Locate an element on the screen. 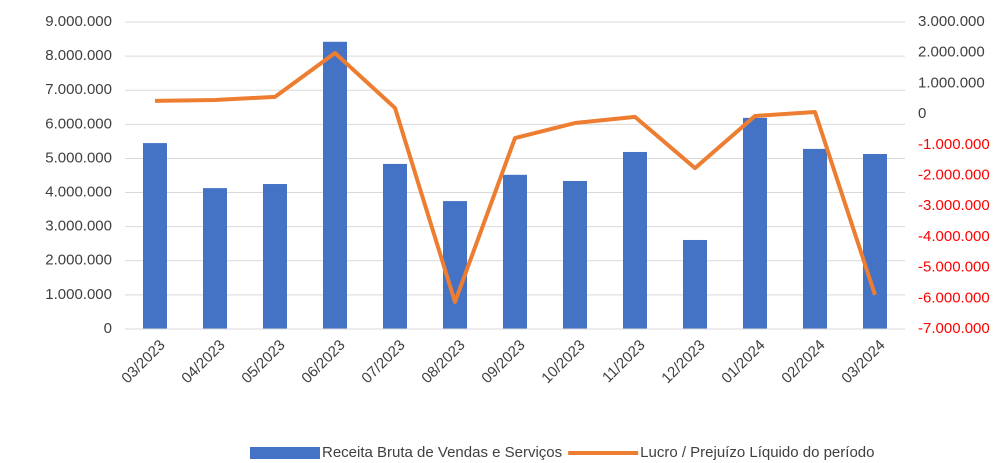 The image size is (1005, 463). y2-tick-label: 3.000.000 is located at coordinates (951, 21).